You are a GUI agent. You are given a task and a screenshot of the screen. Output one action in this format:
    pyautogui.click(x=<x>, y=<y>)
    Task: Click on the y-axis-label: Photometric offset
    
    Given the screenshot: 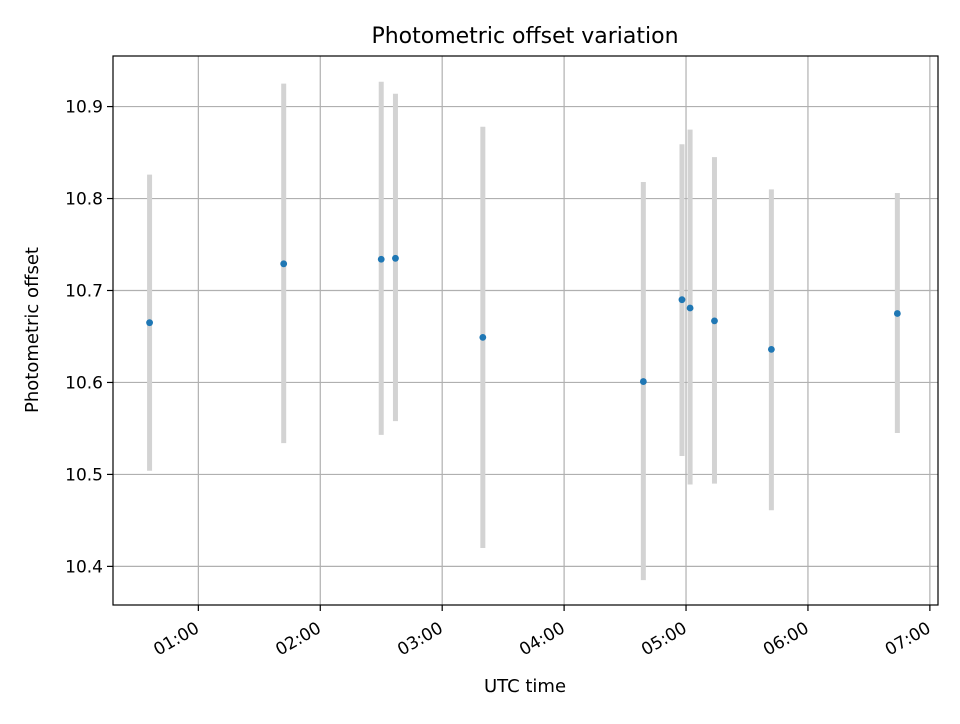 What is the action you would take?
    pyautogui.click(x=32, y=330)
    